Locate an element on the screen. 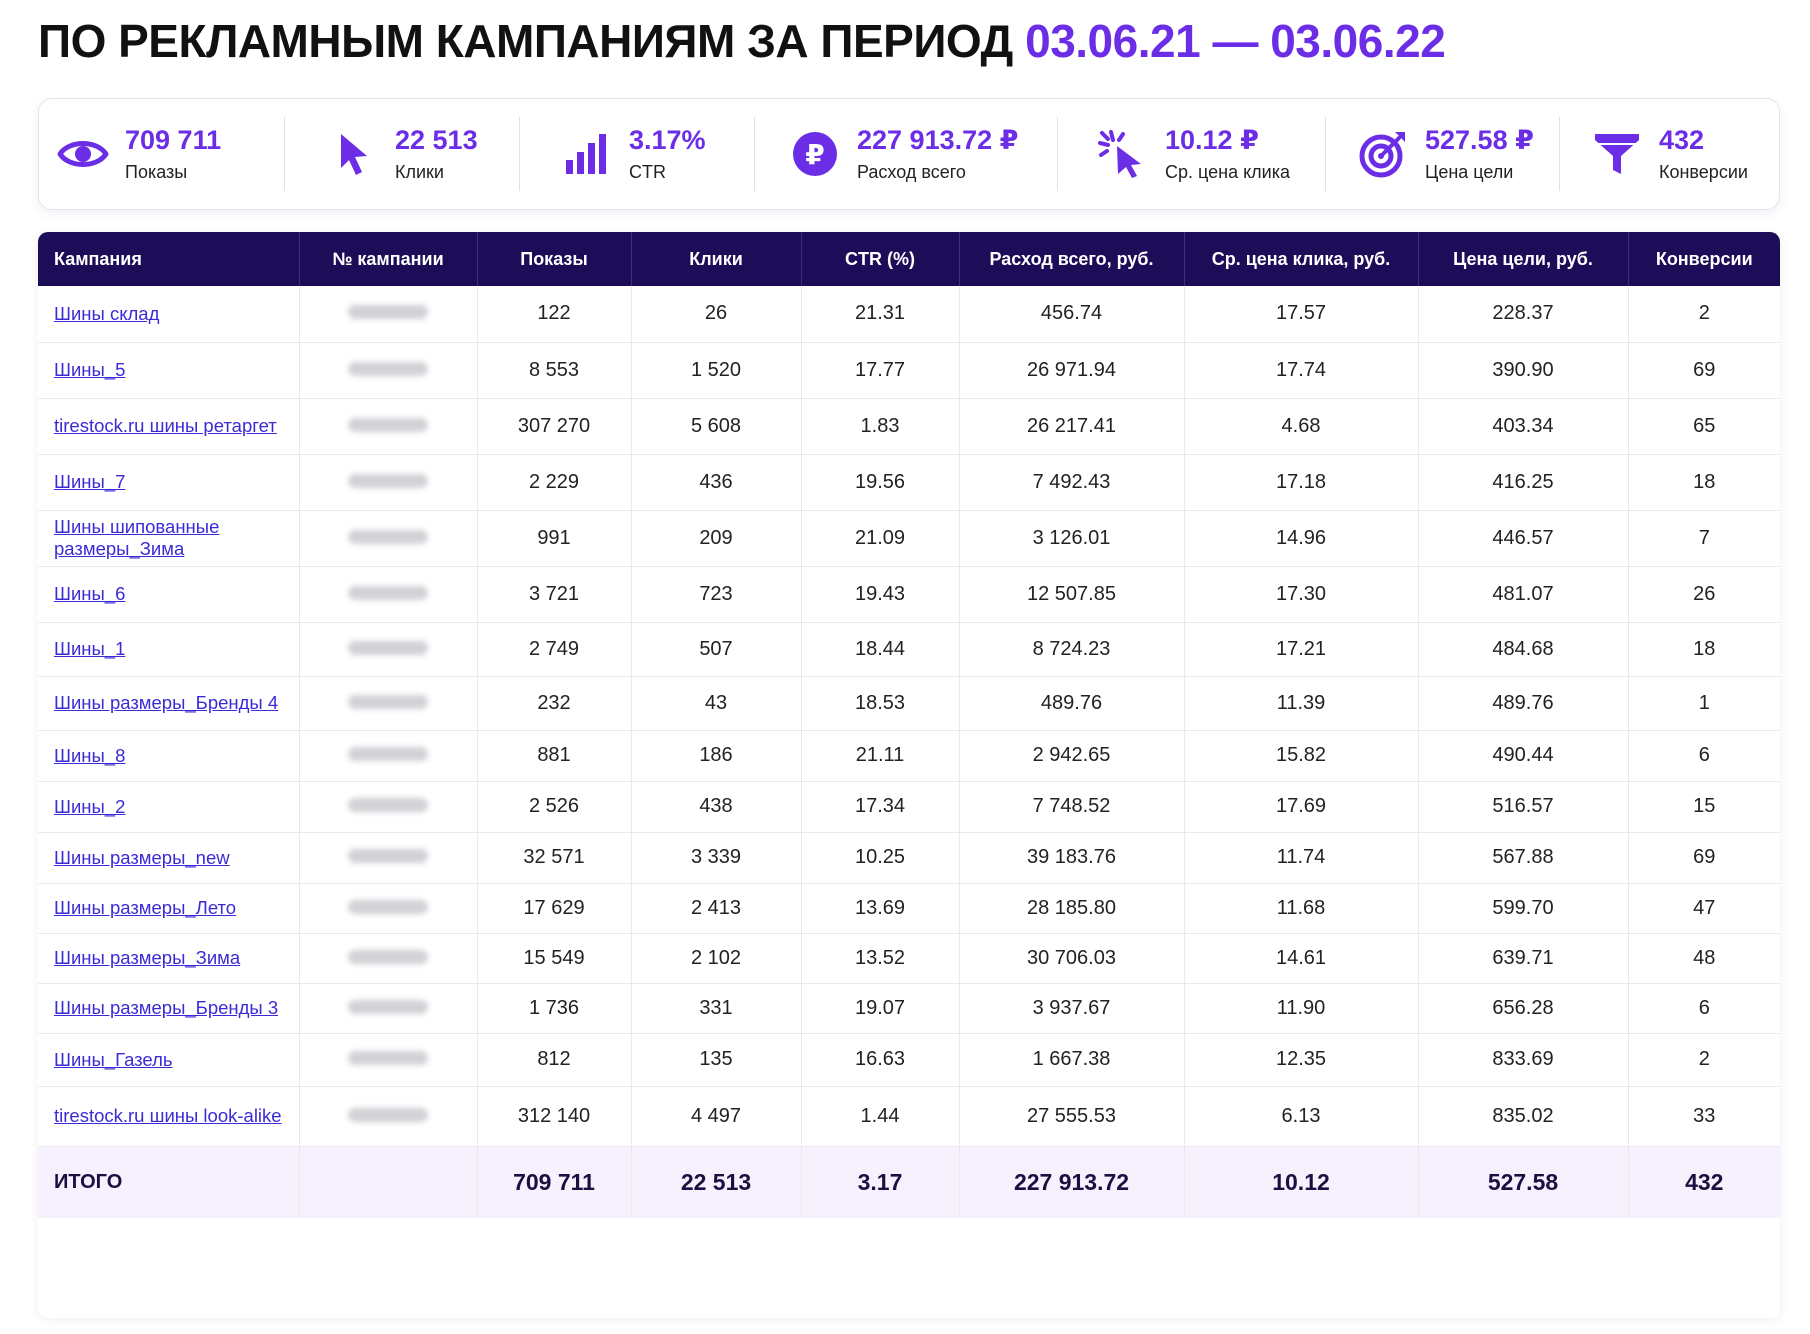 This screenshot has width=1810, height=1334. campaign-link: Шины_8 is located at coordinates (90, 755).